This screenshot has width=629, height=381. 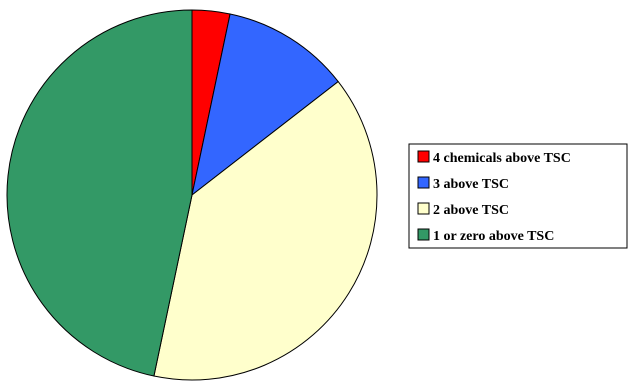 I want to click on legend-frame, so click(x=518, y=196).